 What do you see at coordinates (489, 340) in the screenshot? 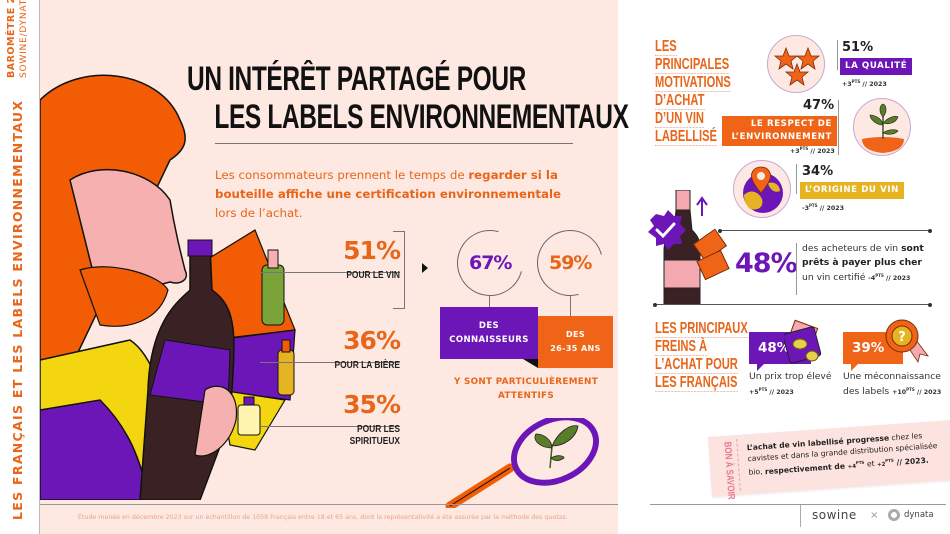
I see `rib1-l2: CONNAISSEURS` at bounding box center [489, 340].